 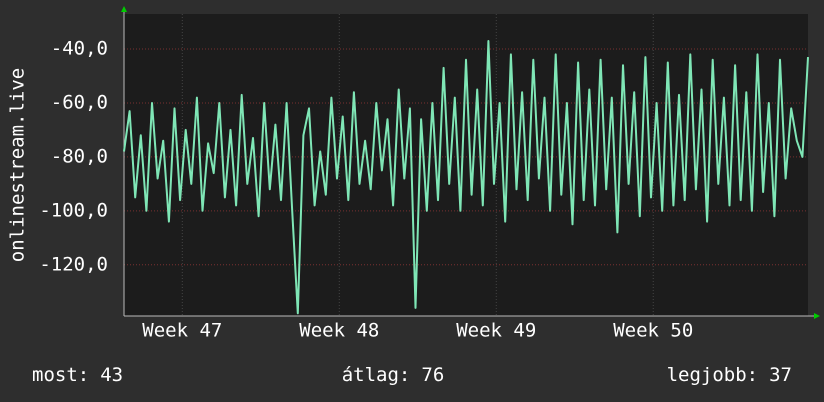 What do you see at coordinates (376, 375) in the screenshot?
I see `footer-label: átlag:` at bounding box center [376, 375].